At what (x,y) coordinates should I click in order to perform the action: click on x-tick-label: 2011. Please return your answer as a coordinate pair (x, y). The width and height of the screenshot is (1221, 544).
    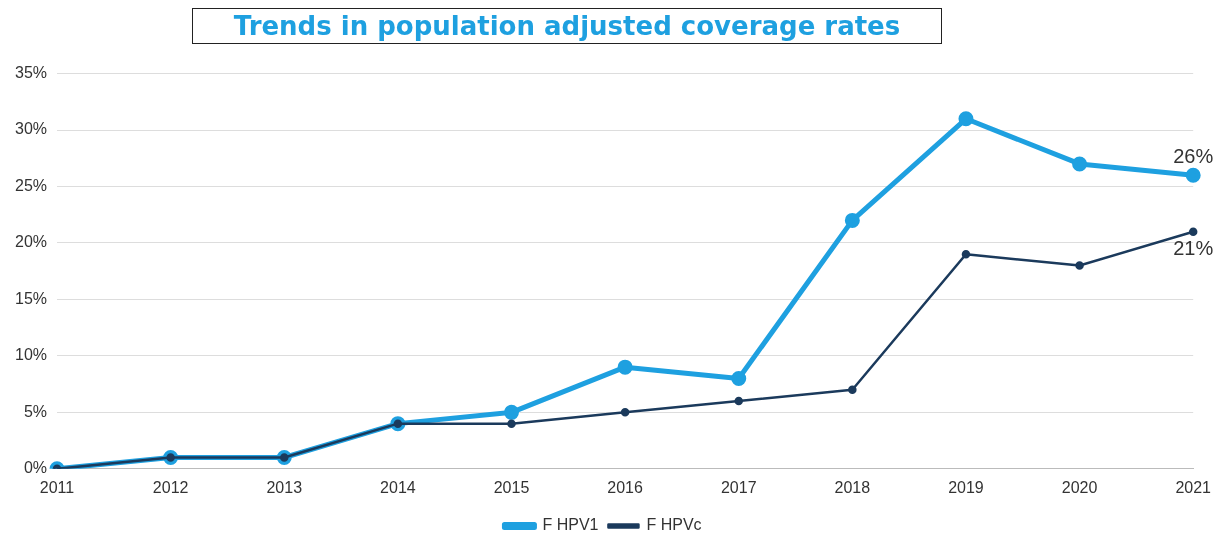
    Looking at the image, I should click on (57, 487).